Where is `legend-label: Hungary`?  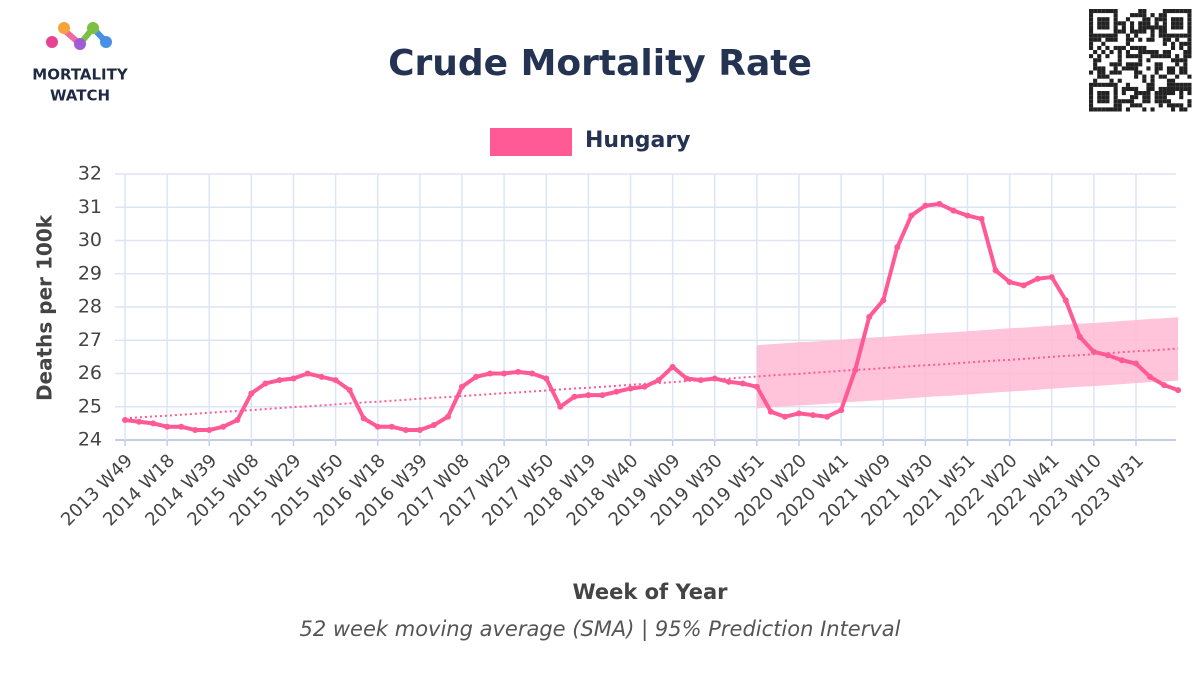 legend-label: Hungary is located at coordinates (638, 140).